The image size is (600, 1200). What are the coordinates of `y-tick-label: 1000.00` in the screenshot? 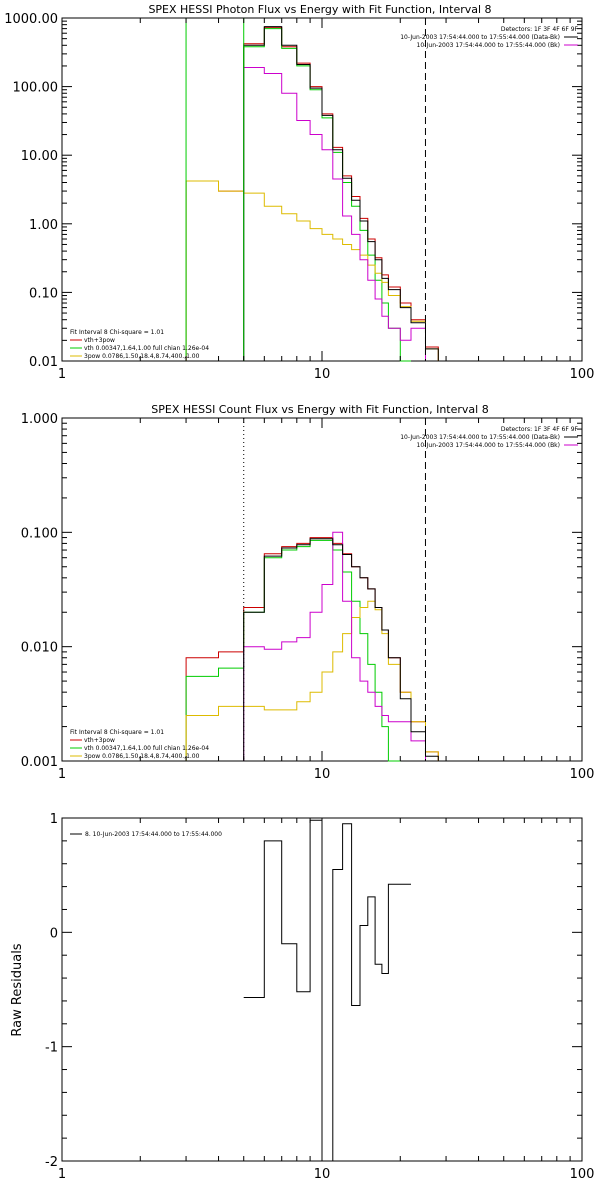 It's located at (31, 19).